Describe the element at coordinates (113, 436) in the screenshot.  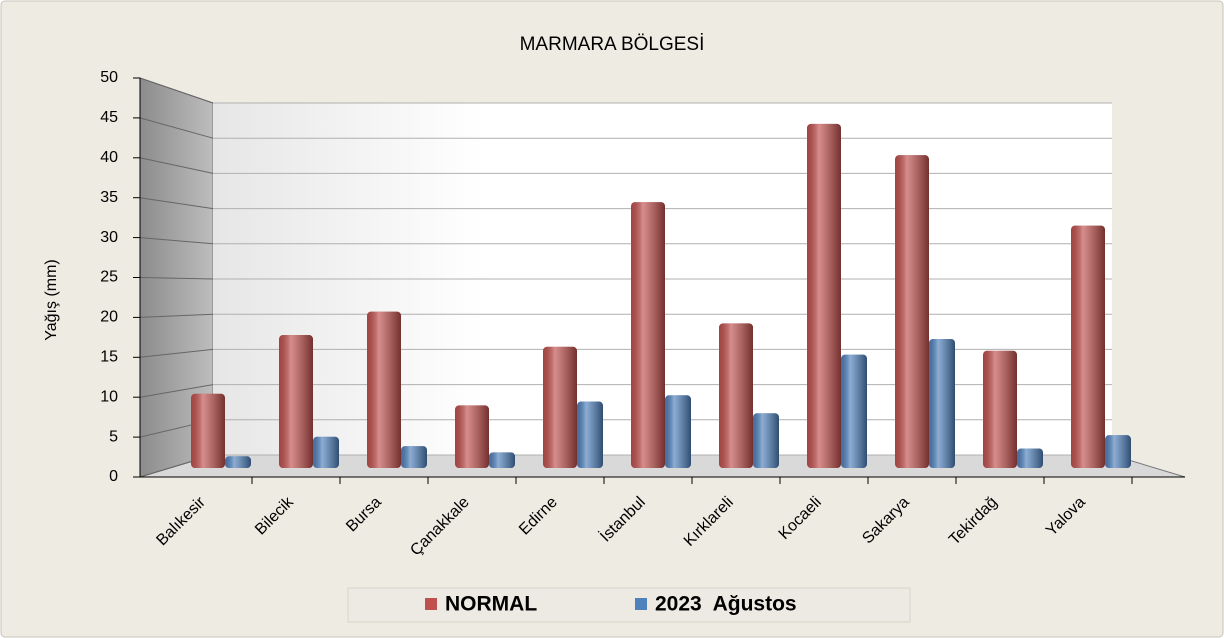
I see `y-tick-label: 5` at that location.